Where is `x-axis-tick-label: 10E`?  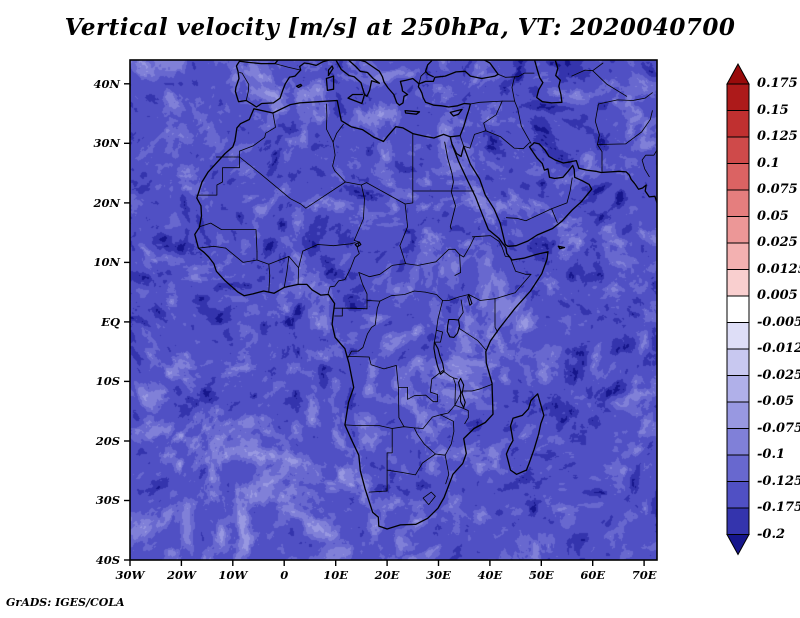 x-axis-tick-label: 10E is located at coordinates (336, 575).